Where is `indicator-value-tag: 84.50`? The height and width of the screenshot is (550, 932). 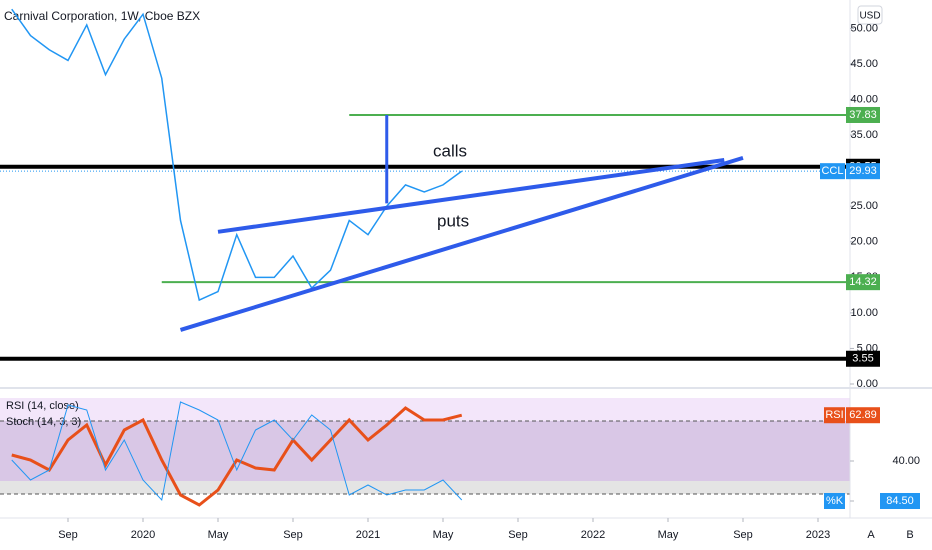 indicator-value-tag: 84.50 is located at coordinates (900, 501).